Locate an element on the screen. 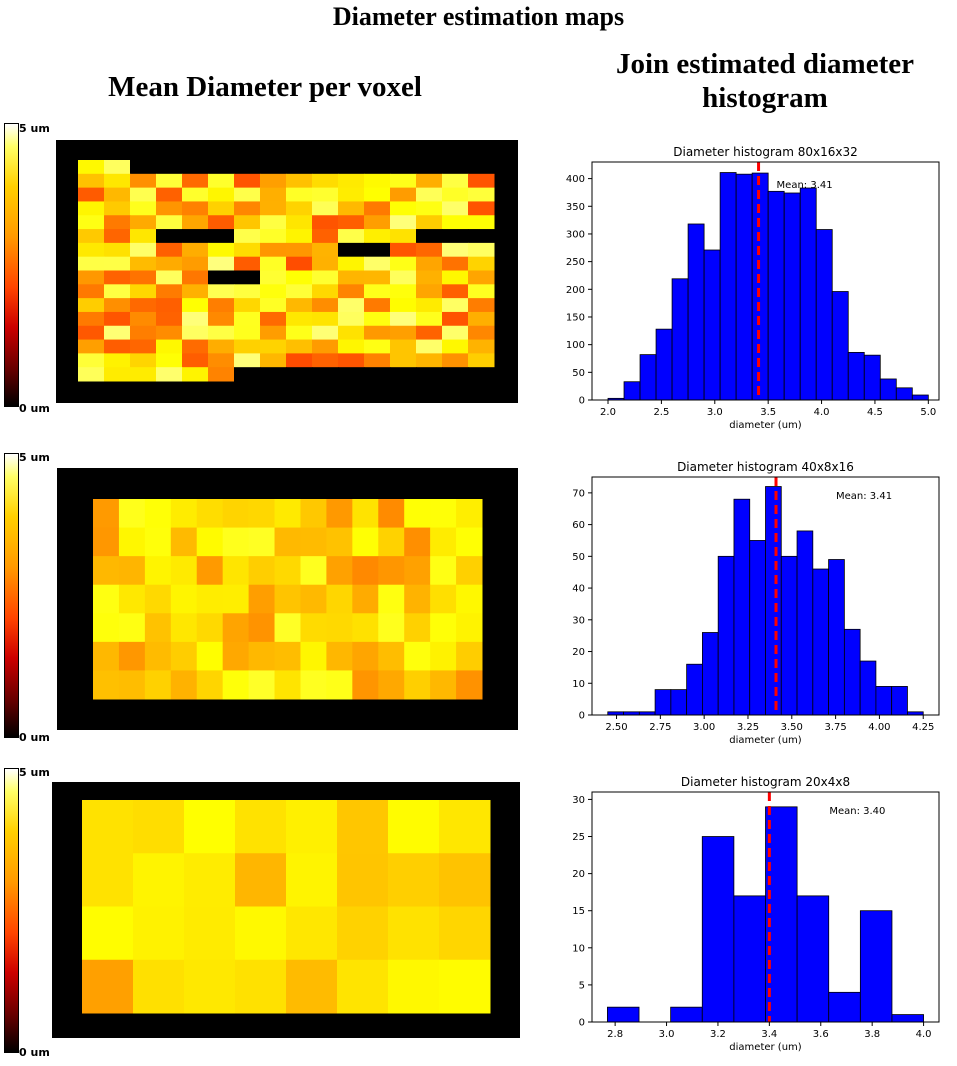  colorbar-2-max-label: 5 um is located at coordinates (34, 457).